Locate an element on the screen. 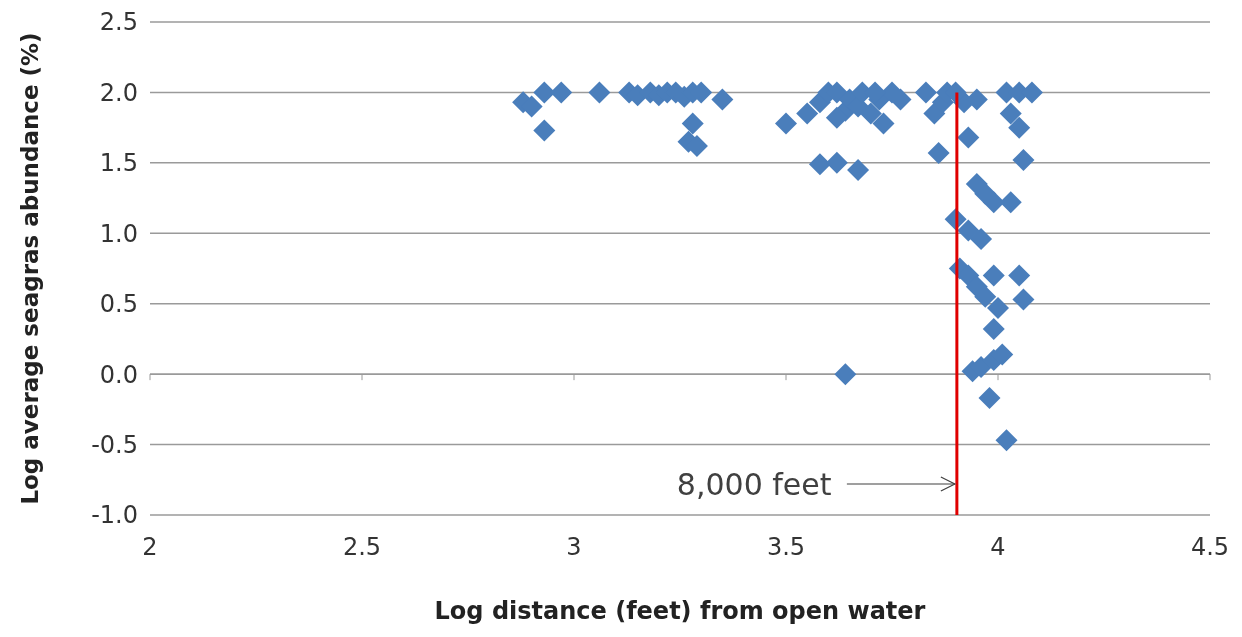 The image size is (1242, 637). y-tick-label: 0.5 is located at coordinates (118, 304).